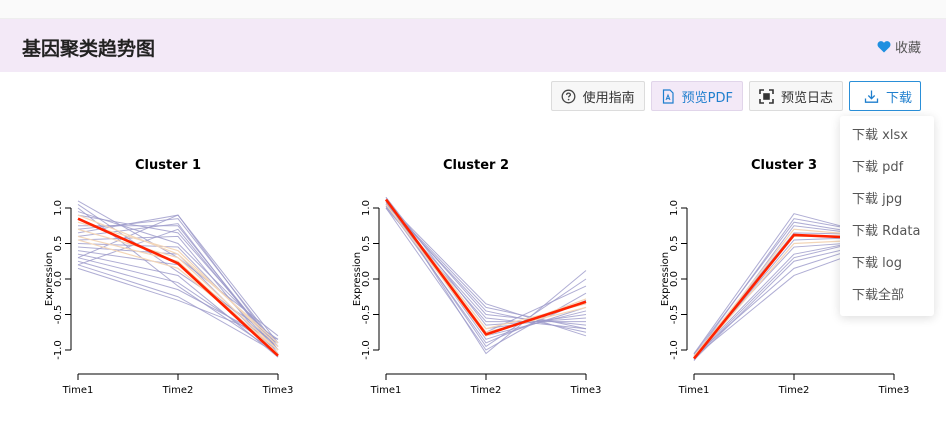  I want to click on preview-log-button: 预览日志, so click(795, 96).